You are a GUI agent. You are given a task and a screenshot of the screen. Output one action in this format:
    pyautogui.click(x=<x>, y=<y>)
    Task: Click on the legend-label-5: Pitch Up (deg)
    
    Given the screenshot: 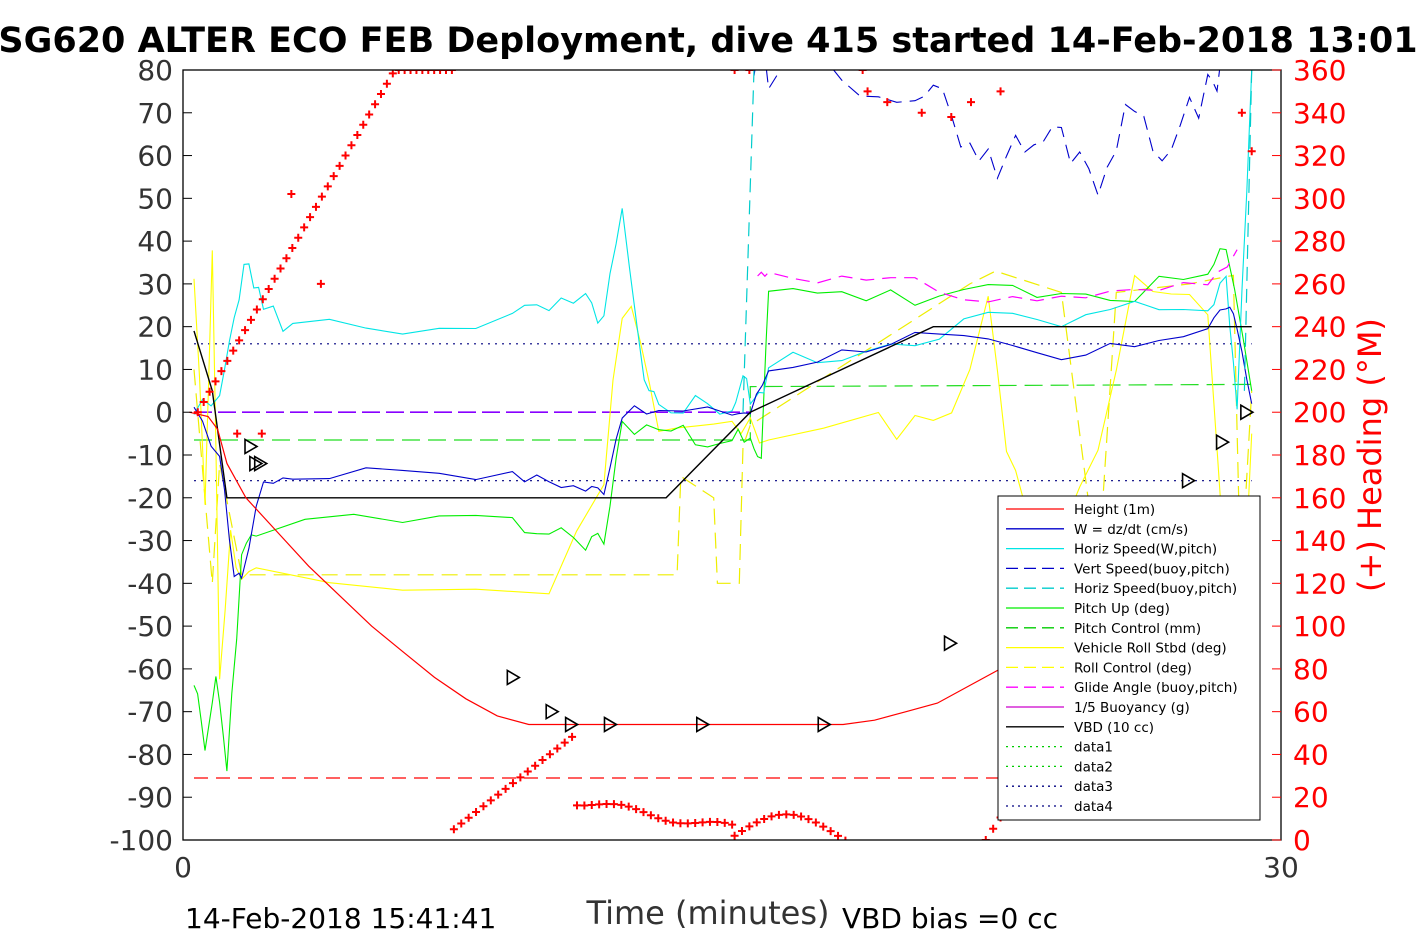 What is the action you would take?
    pyautogui.click(x=1122, y=609)
    